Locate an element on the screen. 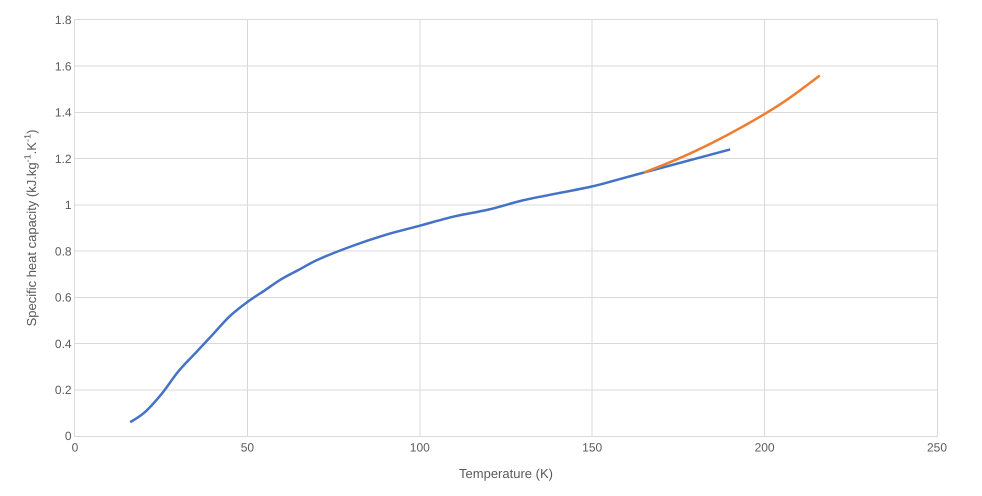 Image resolution: width=982 pixels, height=496 pixels. x-tick-label: 100 is located at coordinates (420, 447).